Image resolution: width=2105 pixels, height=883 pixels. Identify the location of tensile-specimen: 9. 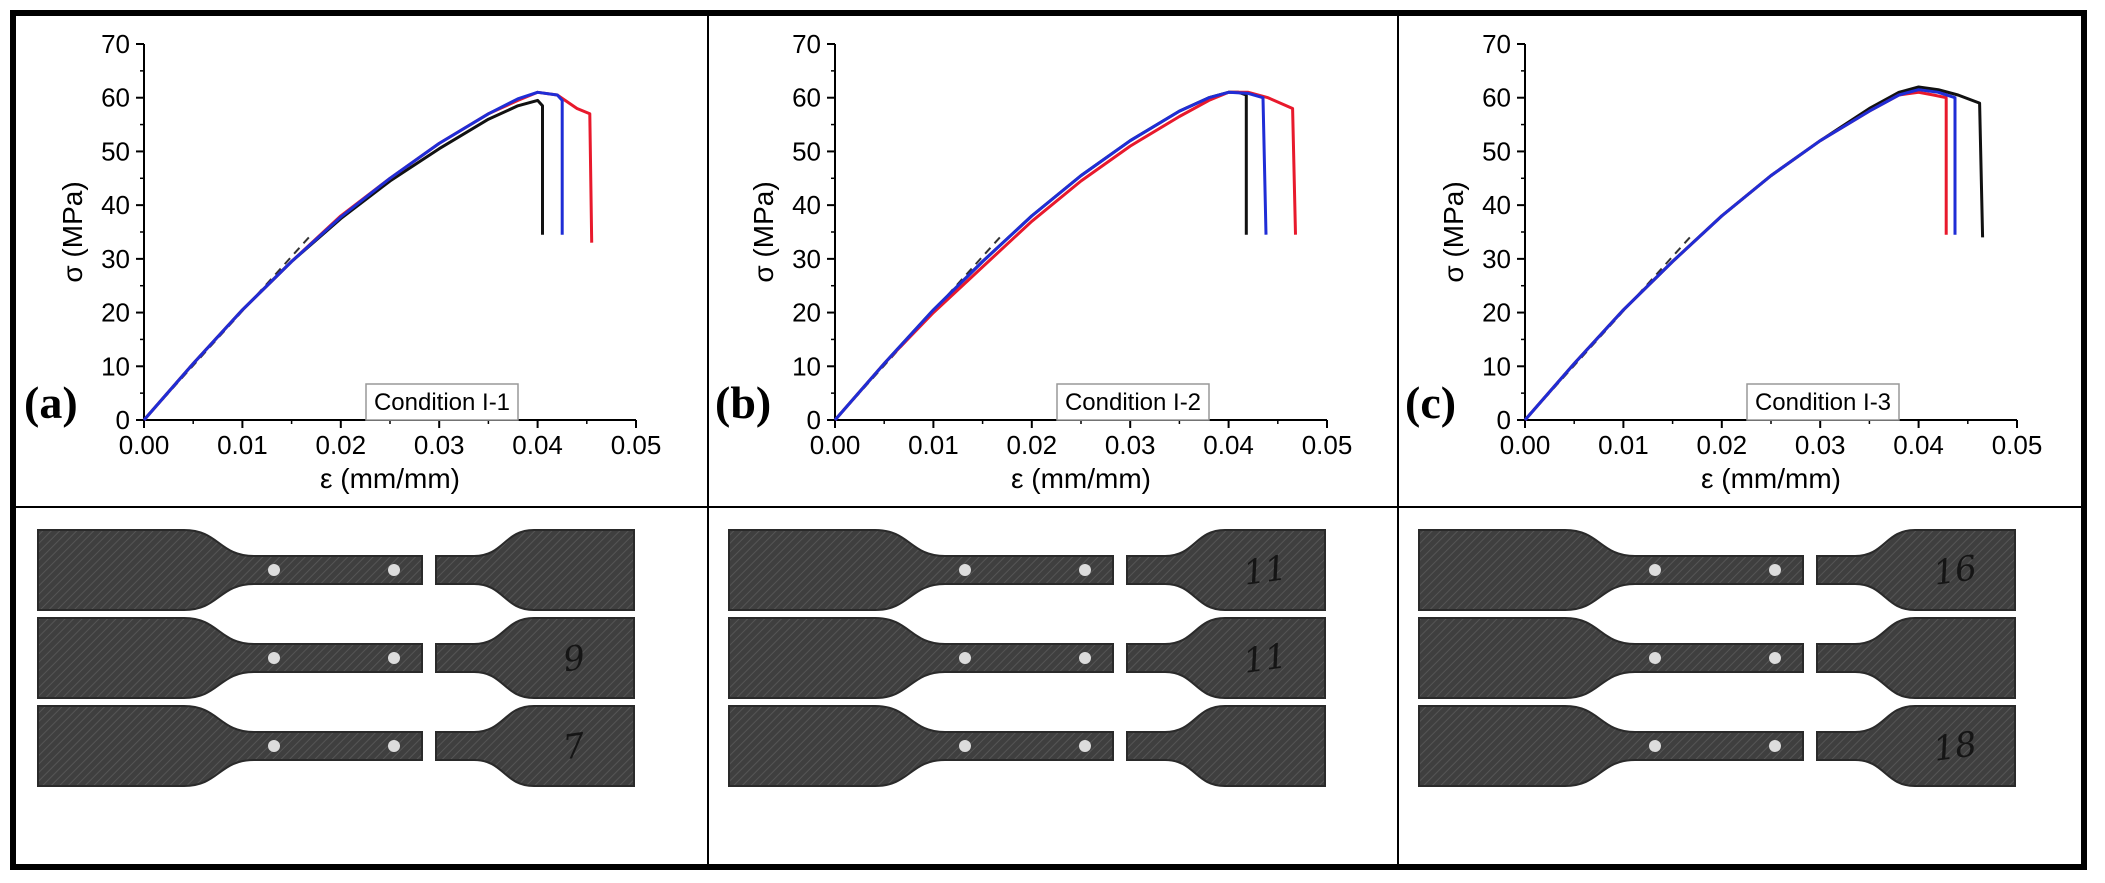
(336, 658).